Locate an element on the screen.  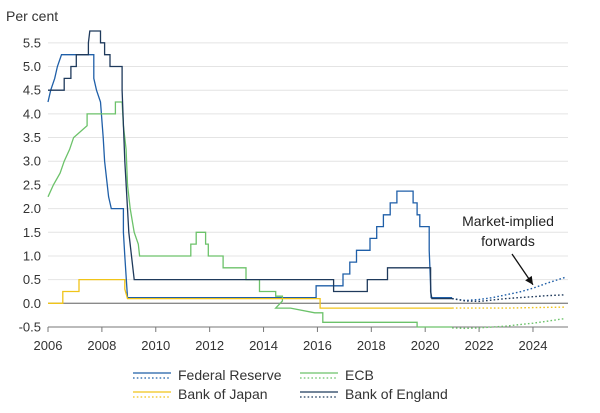
y-tick-label: 1.5 is located at coordinates (32, 232).